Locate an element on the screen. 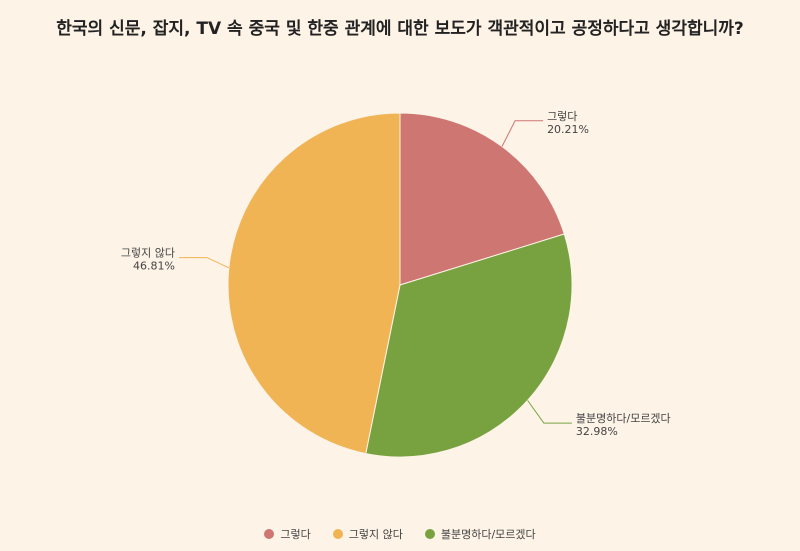  legend: 그렇다 그렇지 않다 불분명하다/모르겠다 is located at coordinates (400, 534).